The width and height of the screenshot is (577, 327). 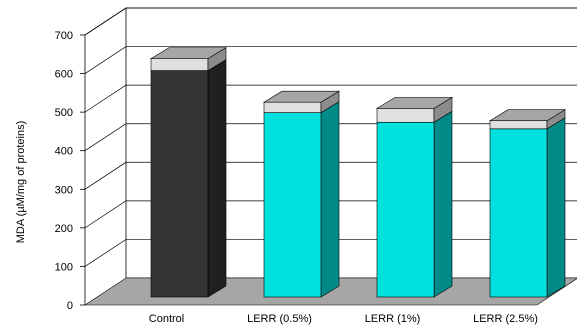 What do you see at coordinates (64, 190) in the screenshot?
I see `y-tick-label: 300` at bounding box center [64, 190].